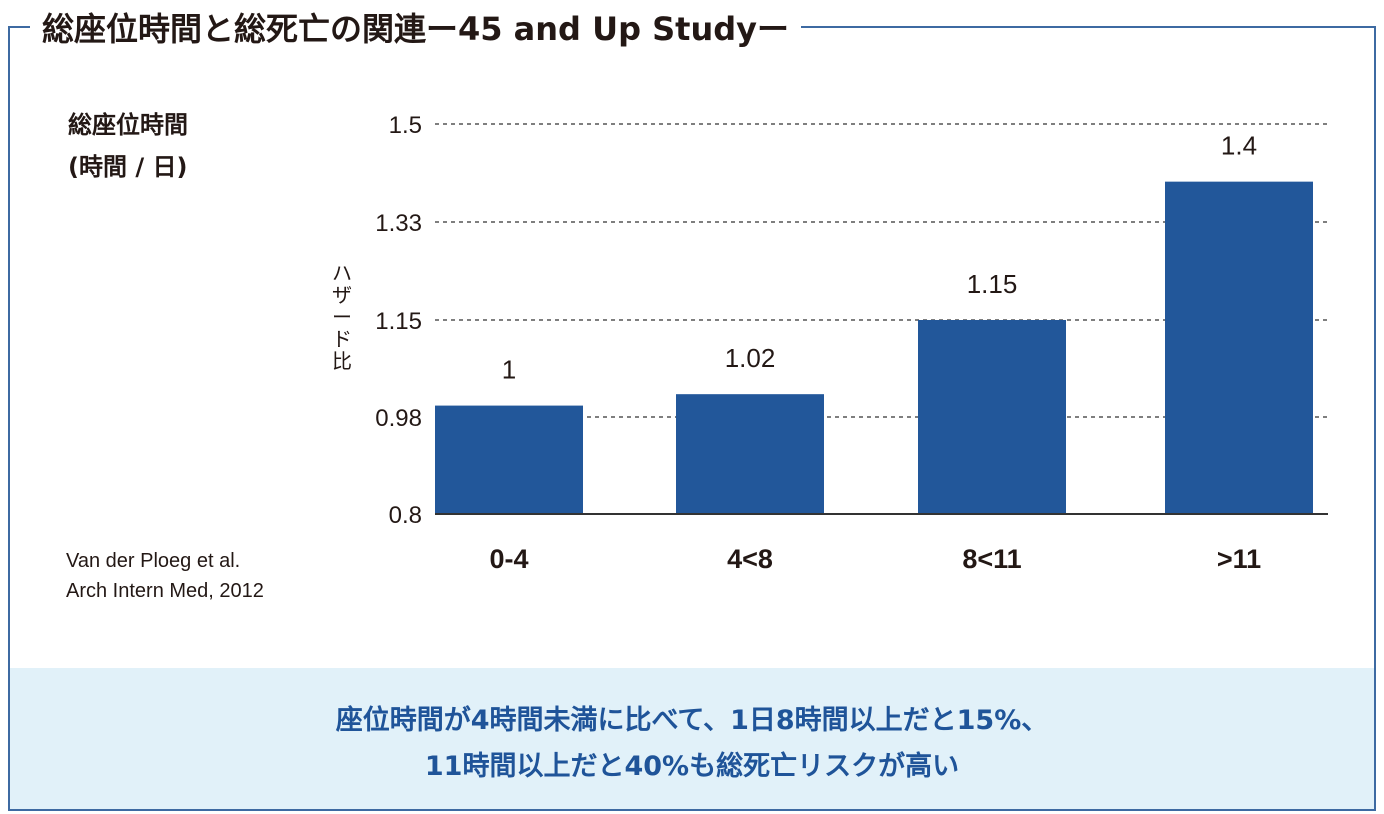 This screenshot has width=1384, height=814. Describe the element at coordinates (508, 559) in the screenshot. I see `x-tick-label: 0-4` at that location.